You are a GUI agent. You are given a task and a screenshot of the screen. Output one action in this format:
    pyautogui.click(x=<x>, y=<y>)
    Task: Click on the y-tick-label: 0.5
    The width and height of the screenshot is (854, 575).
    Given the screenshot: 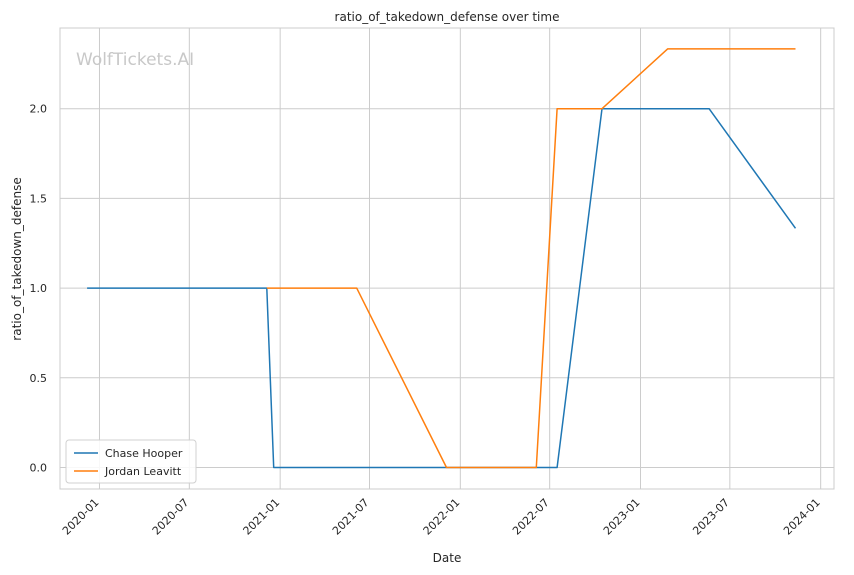 What is the action you would take?
    pyautogui.click(x=39, y=378)
    